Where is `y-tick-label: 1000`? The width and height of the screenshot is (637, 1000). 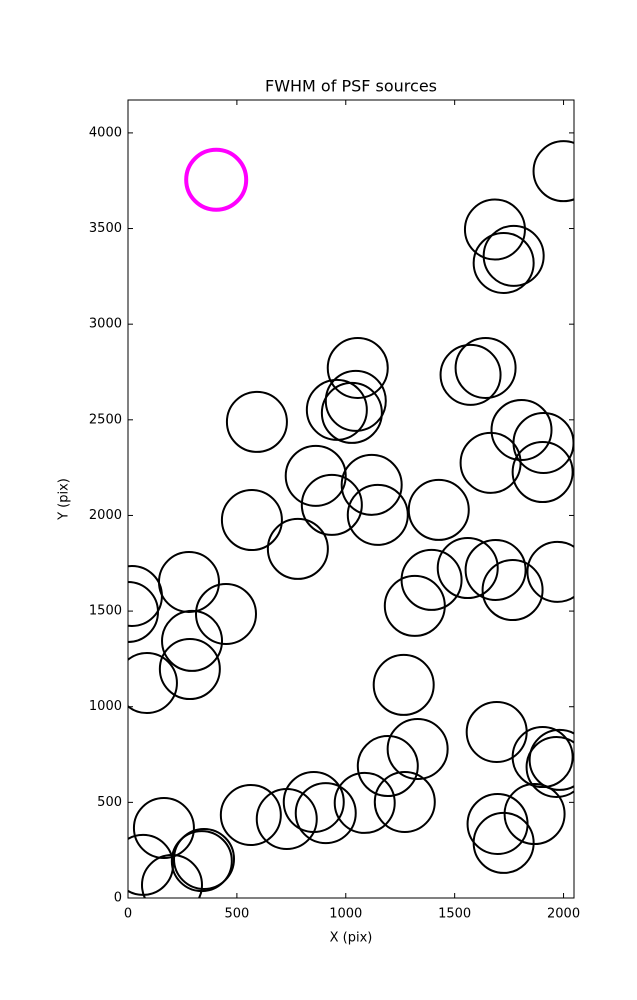
y-tick-label: 1000 is located at coordinates (105, 706).